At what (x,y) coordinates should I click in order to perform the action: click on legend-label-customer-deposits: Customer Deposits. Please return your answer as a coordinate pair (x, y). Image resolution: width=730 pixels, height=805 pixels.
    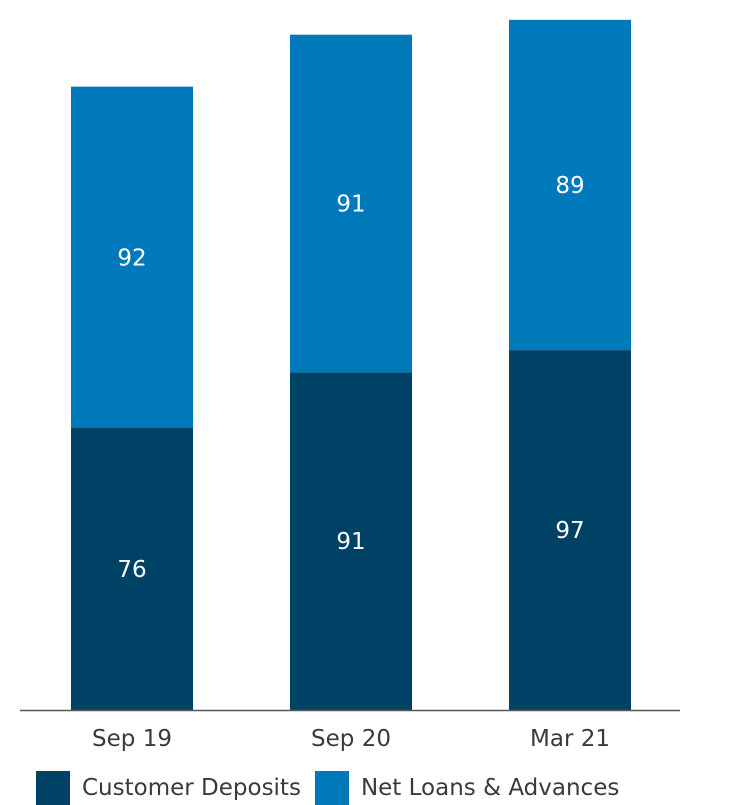
    Looking at the image, I should click on (191, 788).